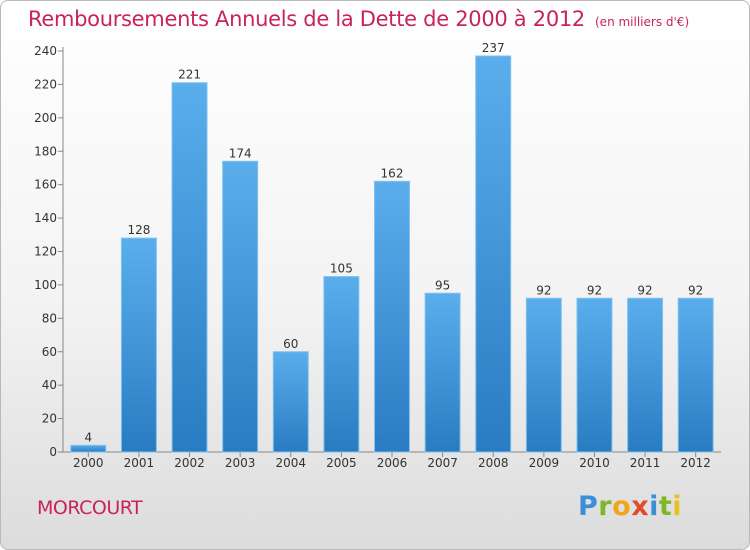 The width and height of the screenshot is (750, 550). I want to click on y-tick-label: 20, so click(49, 419).